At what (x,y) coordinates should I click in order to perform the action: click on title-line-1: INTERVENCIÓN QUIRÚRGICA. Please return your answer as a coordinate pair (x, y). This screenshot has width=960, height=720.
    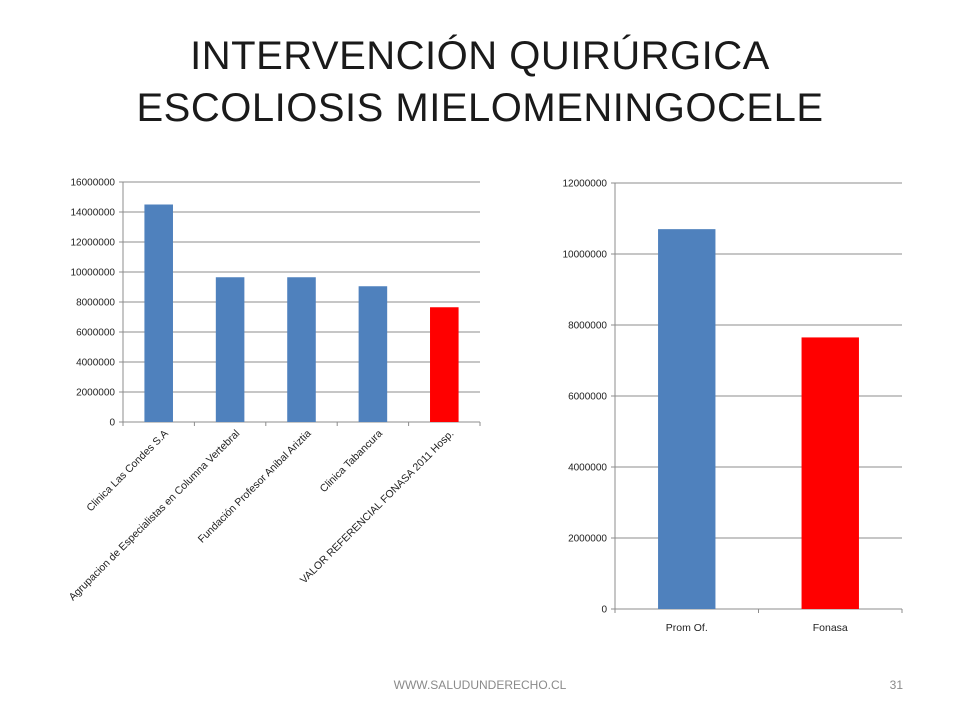
    Looking at the image, I should click on (480, 56).